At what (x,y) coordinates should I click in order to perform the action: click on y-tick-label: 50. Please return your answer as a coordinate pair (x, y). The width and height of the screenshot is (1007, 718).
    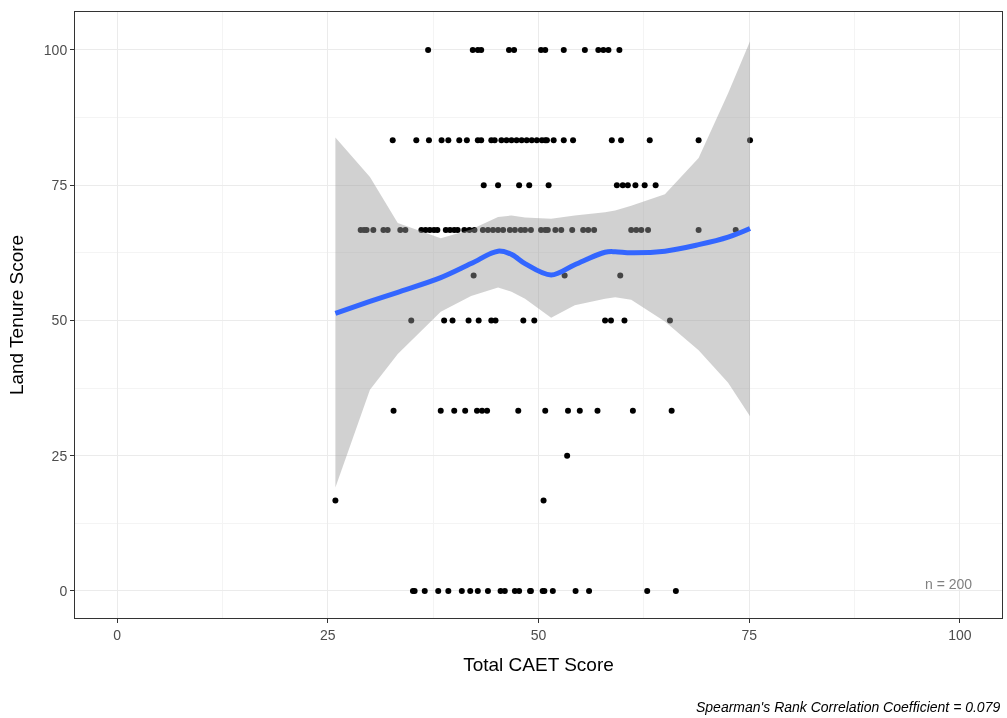
    Looking at the image, I should click on (59, 320).